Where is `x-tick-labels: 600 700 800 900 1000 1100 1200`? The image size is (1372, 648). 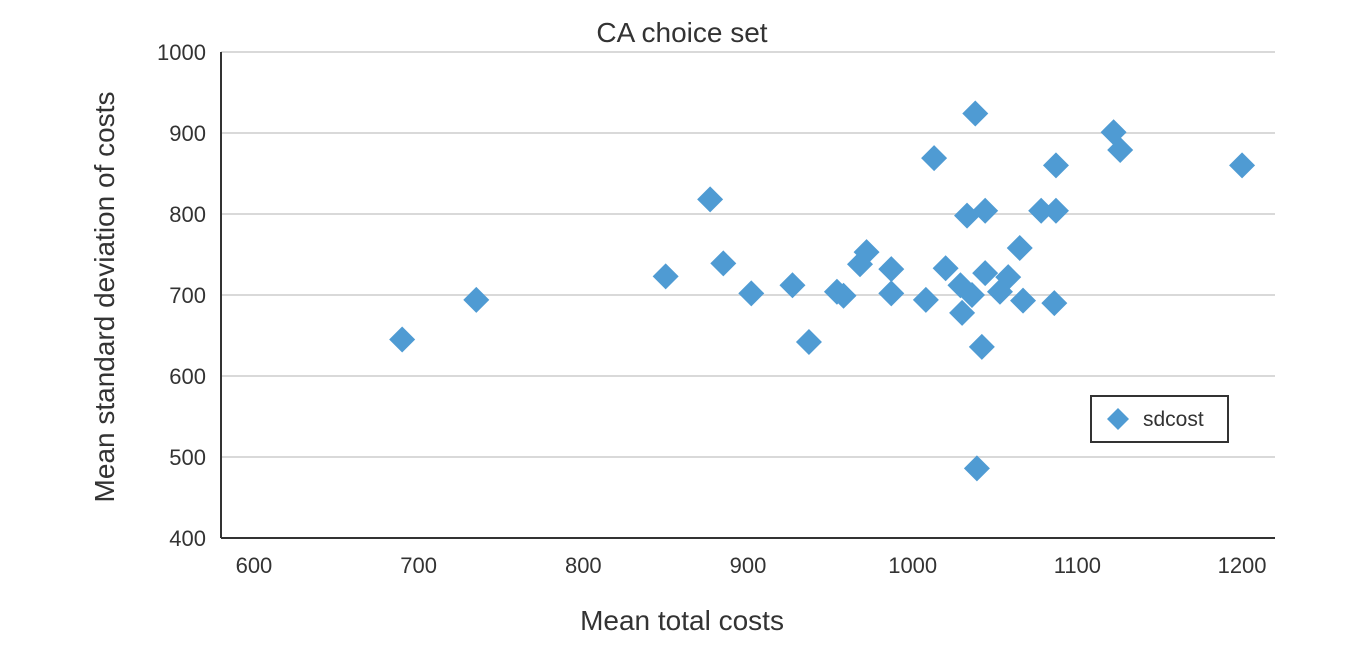 x-tick-labels: 600 700 800 900 1000 1100 1200 is located at coordinates (751, 565).